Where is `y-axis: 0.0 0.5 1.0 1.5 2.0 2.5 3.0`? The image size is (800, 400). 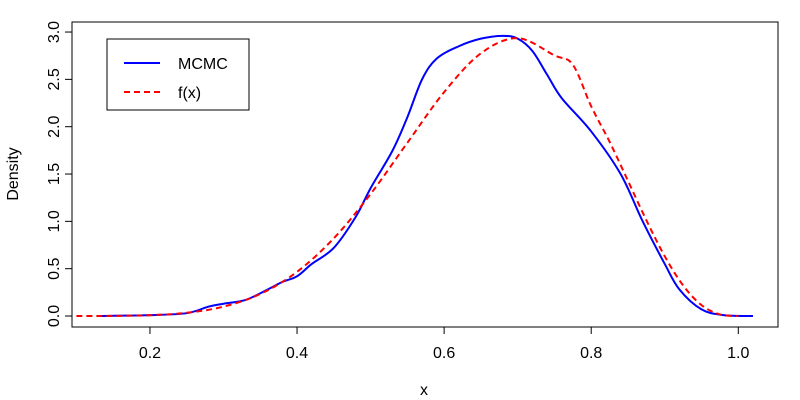 y-axis: 0.0 0.5 1.0 1.5 2.0 2.5 3.0 is located at coordinates (59, 174).